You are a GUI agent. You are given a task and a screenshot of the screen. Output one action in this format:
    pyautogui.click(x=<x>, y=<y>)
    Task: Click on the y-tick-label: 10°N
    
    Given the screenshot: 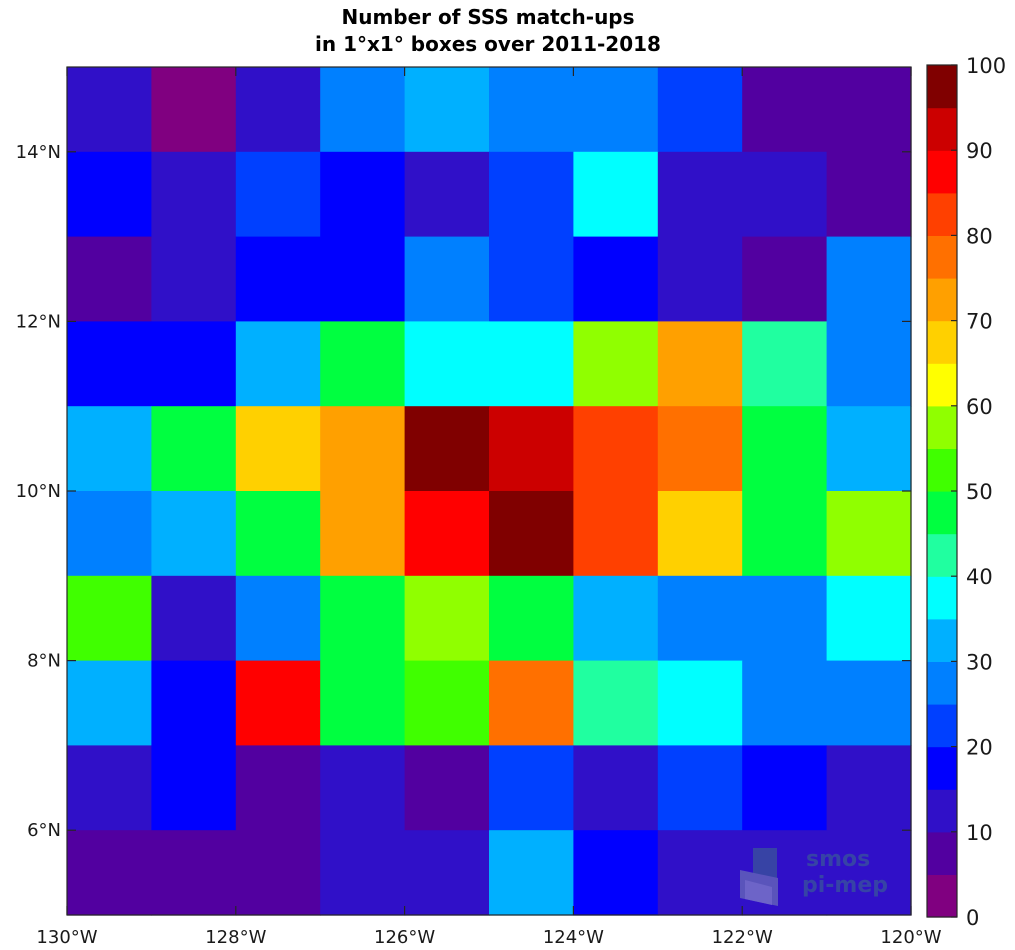 What is the action you would take?
    pyautogui.click(x=38, y=491)
    